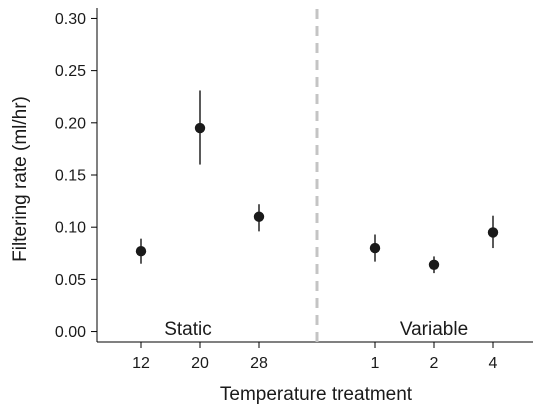 The image size is (533, 410). Describe the element at coordinates (493, 363) in the screenshot. I see `x-tick-label: 4` at that location.